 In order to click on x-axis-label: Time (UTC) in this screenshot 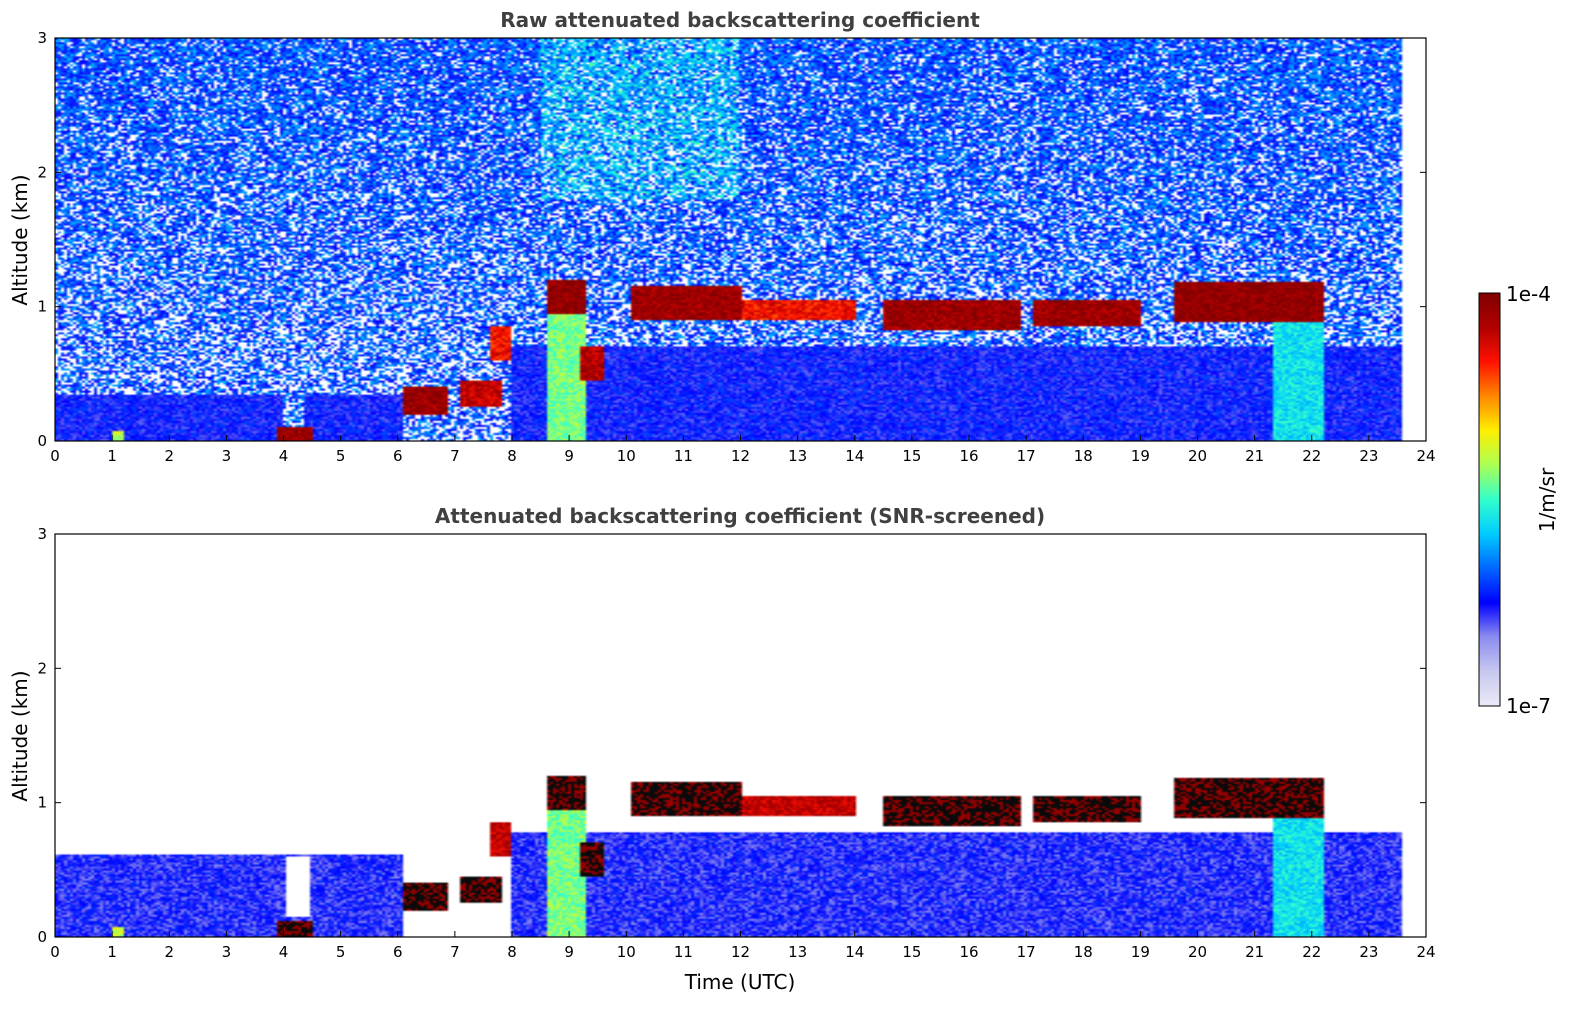, I will do `click(740, 982)`.